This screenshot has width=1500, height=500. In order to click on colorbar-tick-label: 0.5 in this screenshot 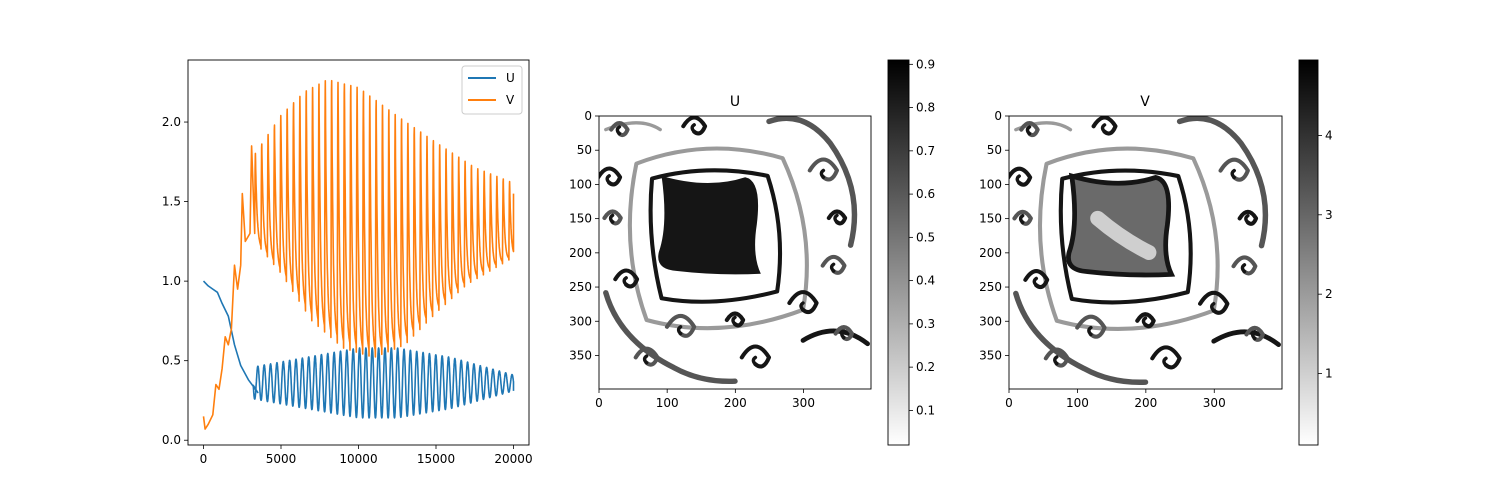, I will do `click(925, 237)`.